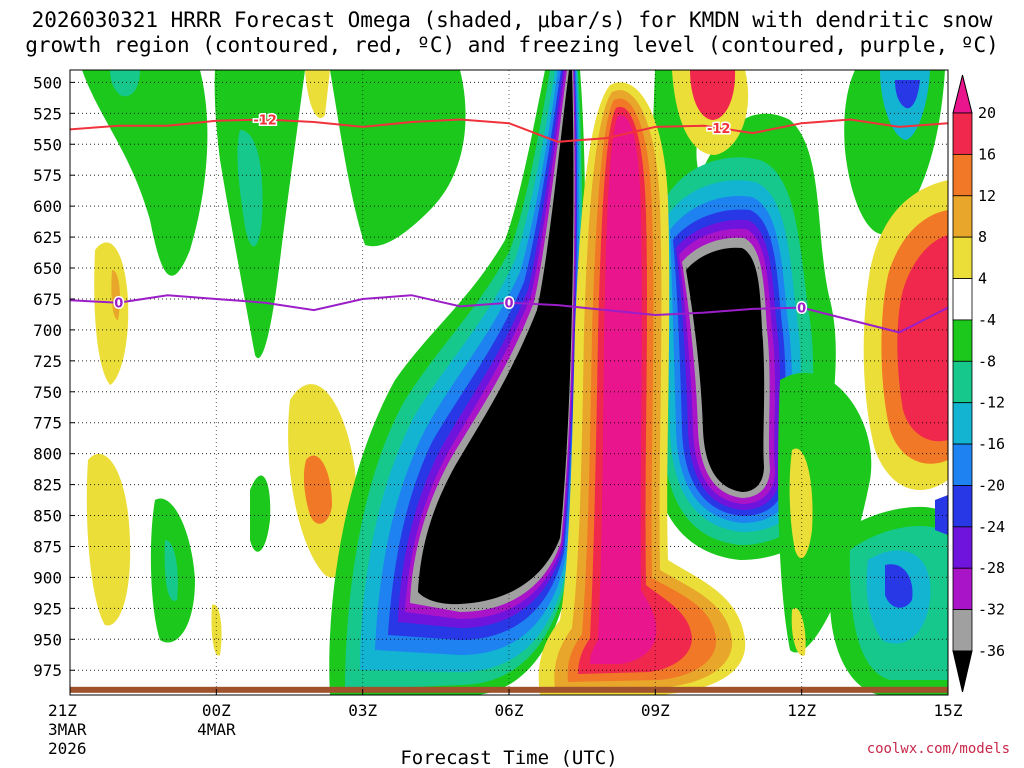 The height and width of the screenshot is (768, 1024). I want to click on x-tick-label-06Z: 06Z, so click(509, 710).